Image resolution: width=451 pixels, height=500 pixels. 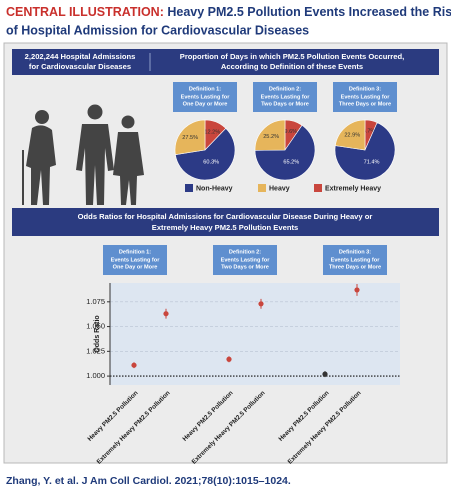 What do you see at coordinates (83, 154) in the screenshot?
I see `silhouettes` at bounding box center [83, 154].